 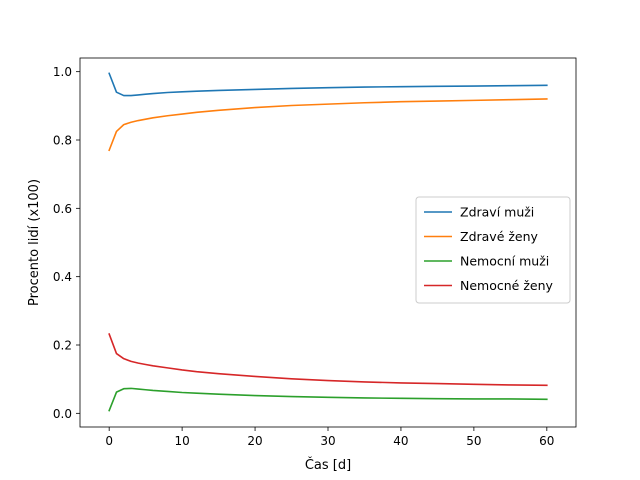 I want to click on y-axis-label: Procento lidí (x100), so click(x=34, y=242).